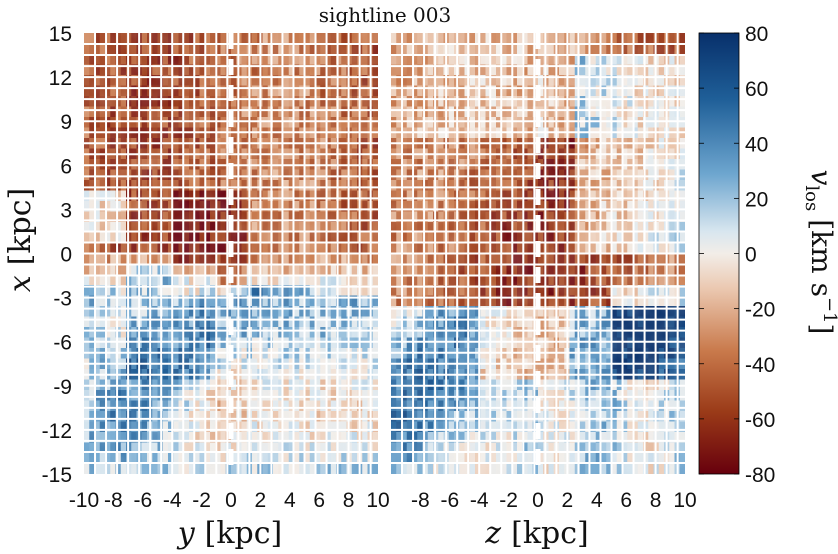  Describe the element at coordinates (760, 365) in the screenshot. I see `colorbar-tick-label: -40` at that location.